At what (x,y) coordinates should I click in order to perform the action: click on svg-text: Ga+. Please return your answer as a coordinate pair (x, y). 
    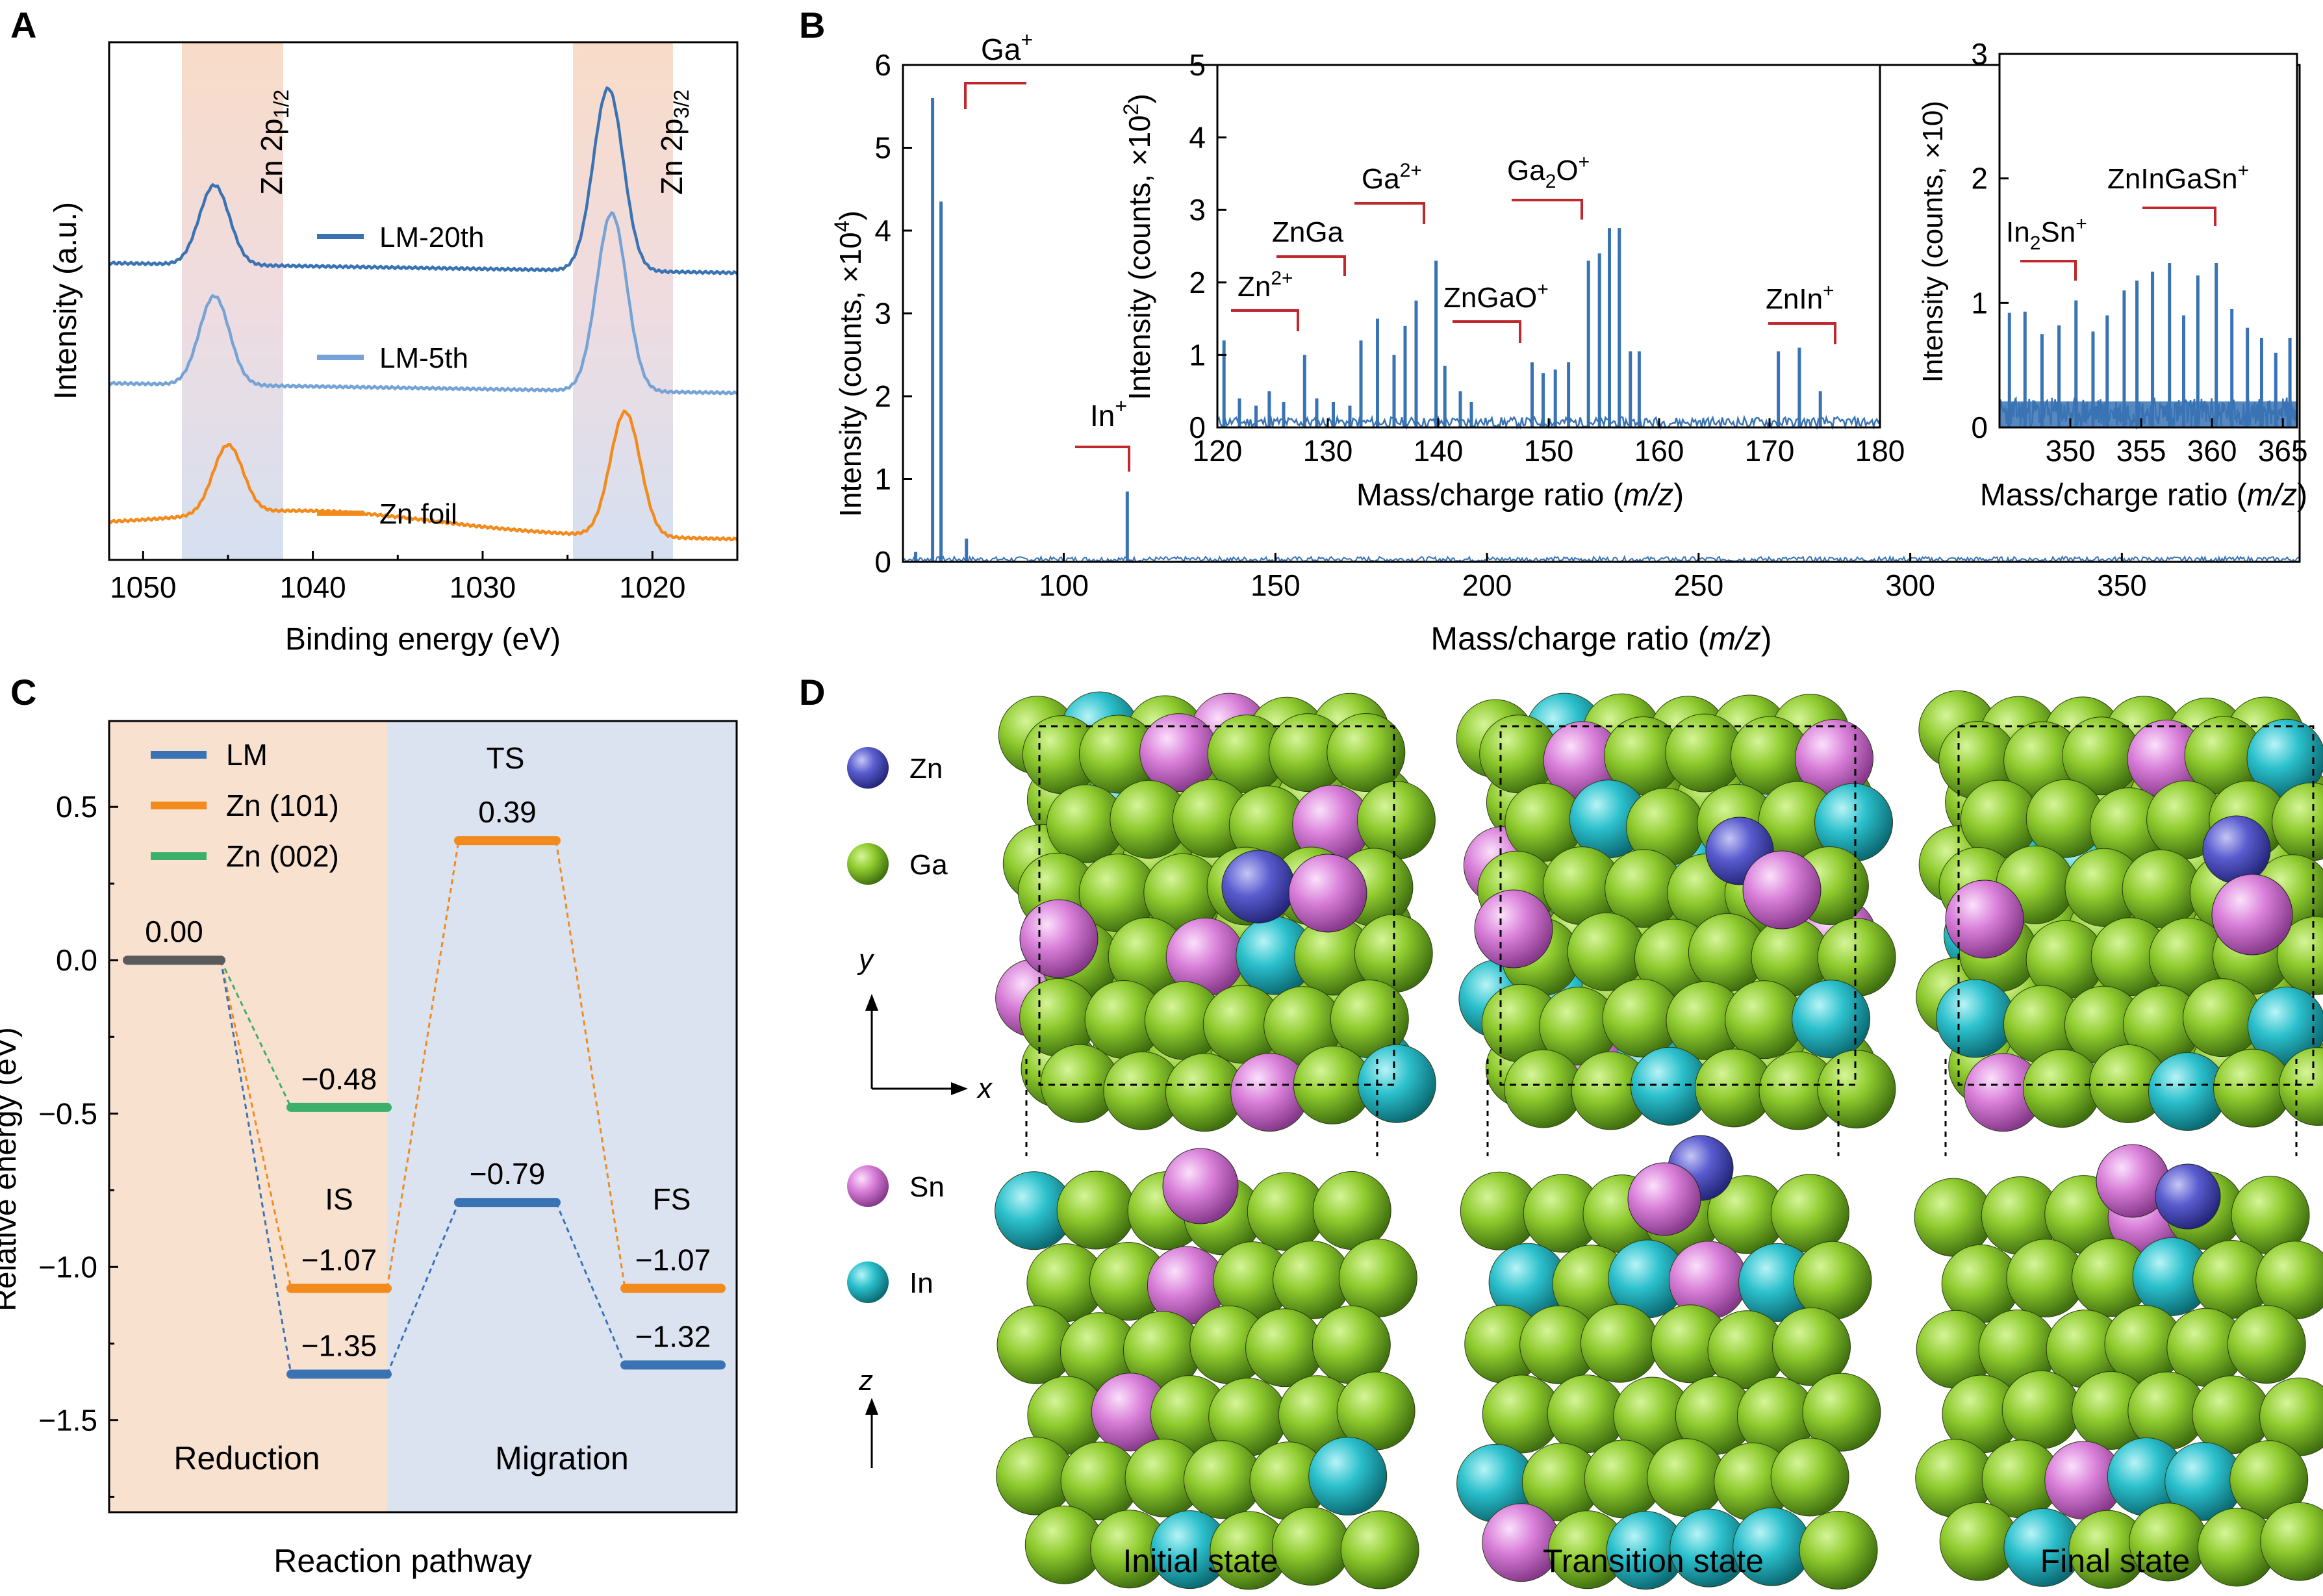
    Looking at the image, I should click on (1007, 47).